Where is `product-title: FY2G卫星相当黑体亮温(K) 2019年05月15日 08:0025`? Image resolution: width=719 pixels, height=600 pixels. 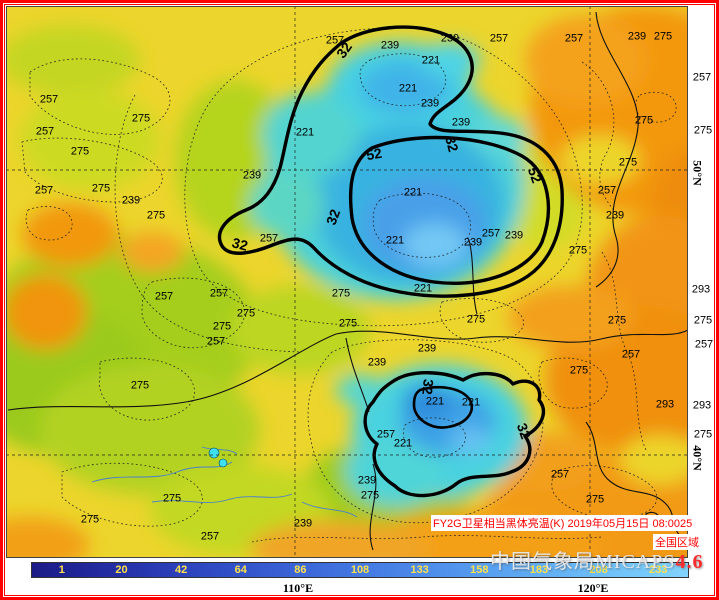 product-title: FY2G卫星相当黑体亮温(K) 2019年05月15日 08:0025 is located at coordinates (563, 523).